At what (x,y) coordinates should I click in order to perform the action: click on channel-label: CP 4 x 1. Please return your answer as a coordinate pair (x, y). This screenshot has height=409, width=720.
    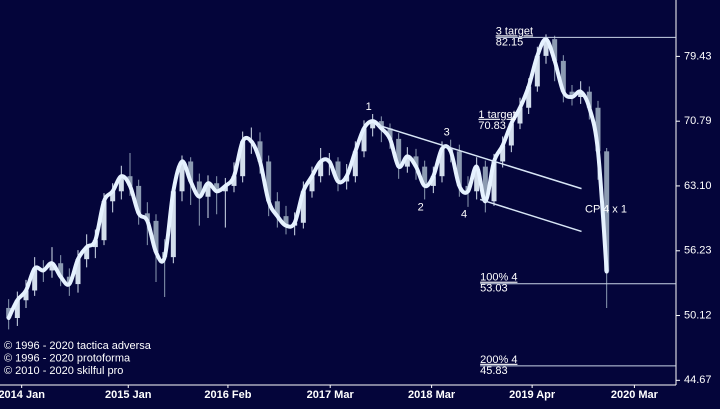
    Looking at the image, I should click on (606, 210).